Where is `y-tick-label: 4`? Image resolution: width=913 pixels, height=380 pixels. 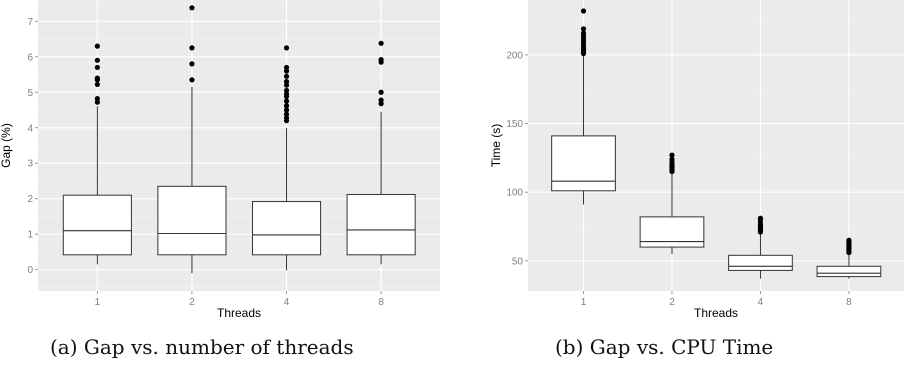
y-tick-label: 4 is located at coordinates (30, 128).